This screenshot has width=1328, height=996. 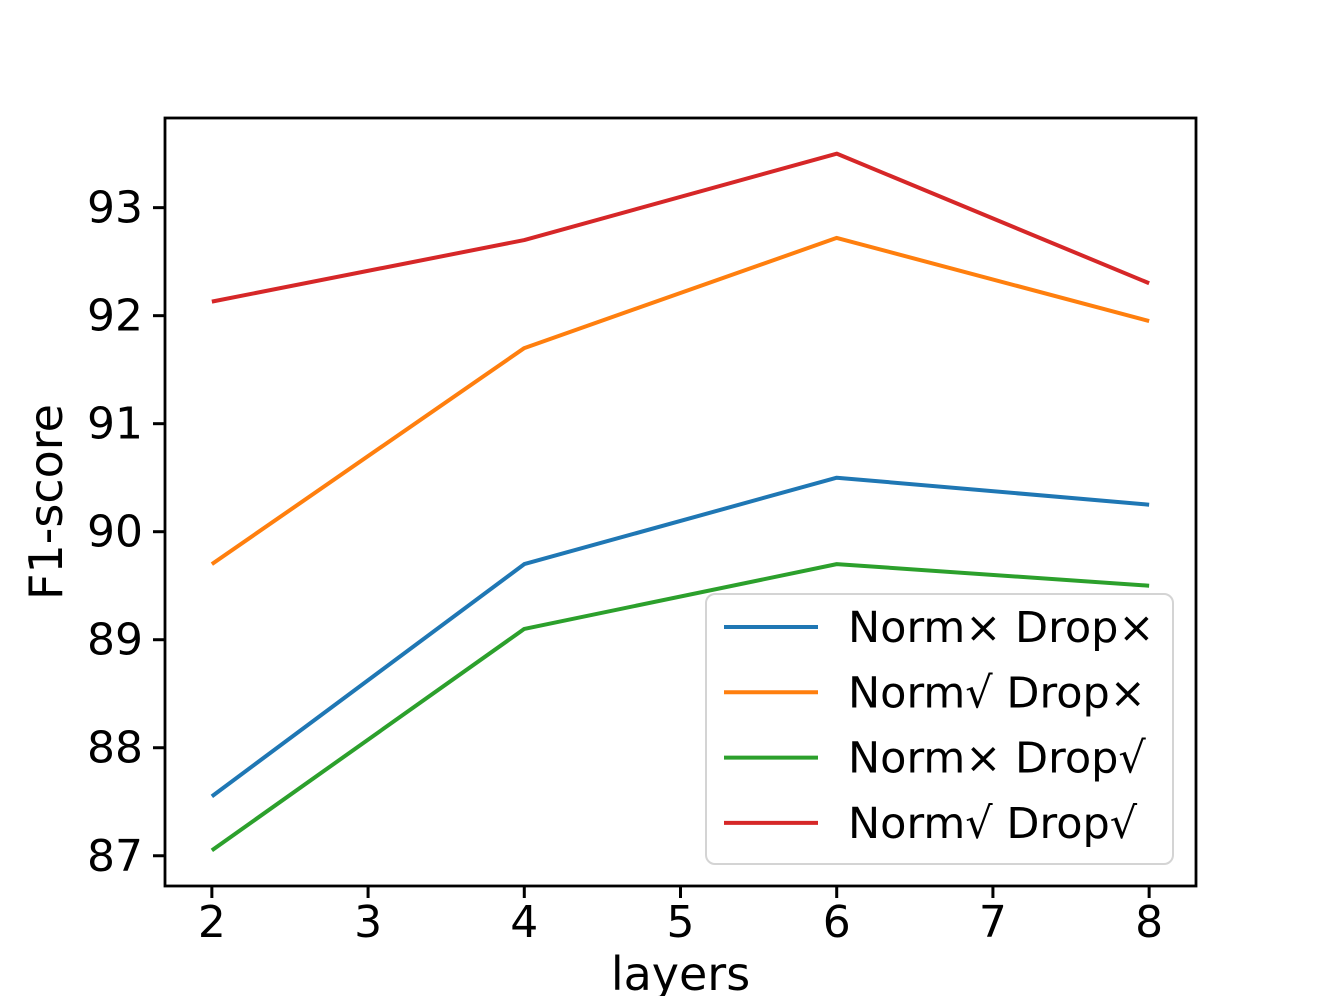 I want to click on y-axis: 87 88 89 90 91 92 93, so click(x=126, y=532).